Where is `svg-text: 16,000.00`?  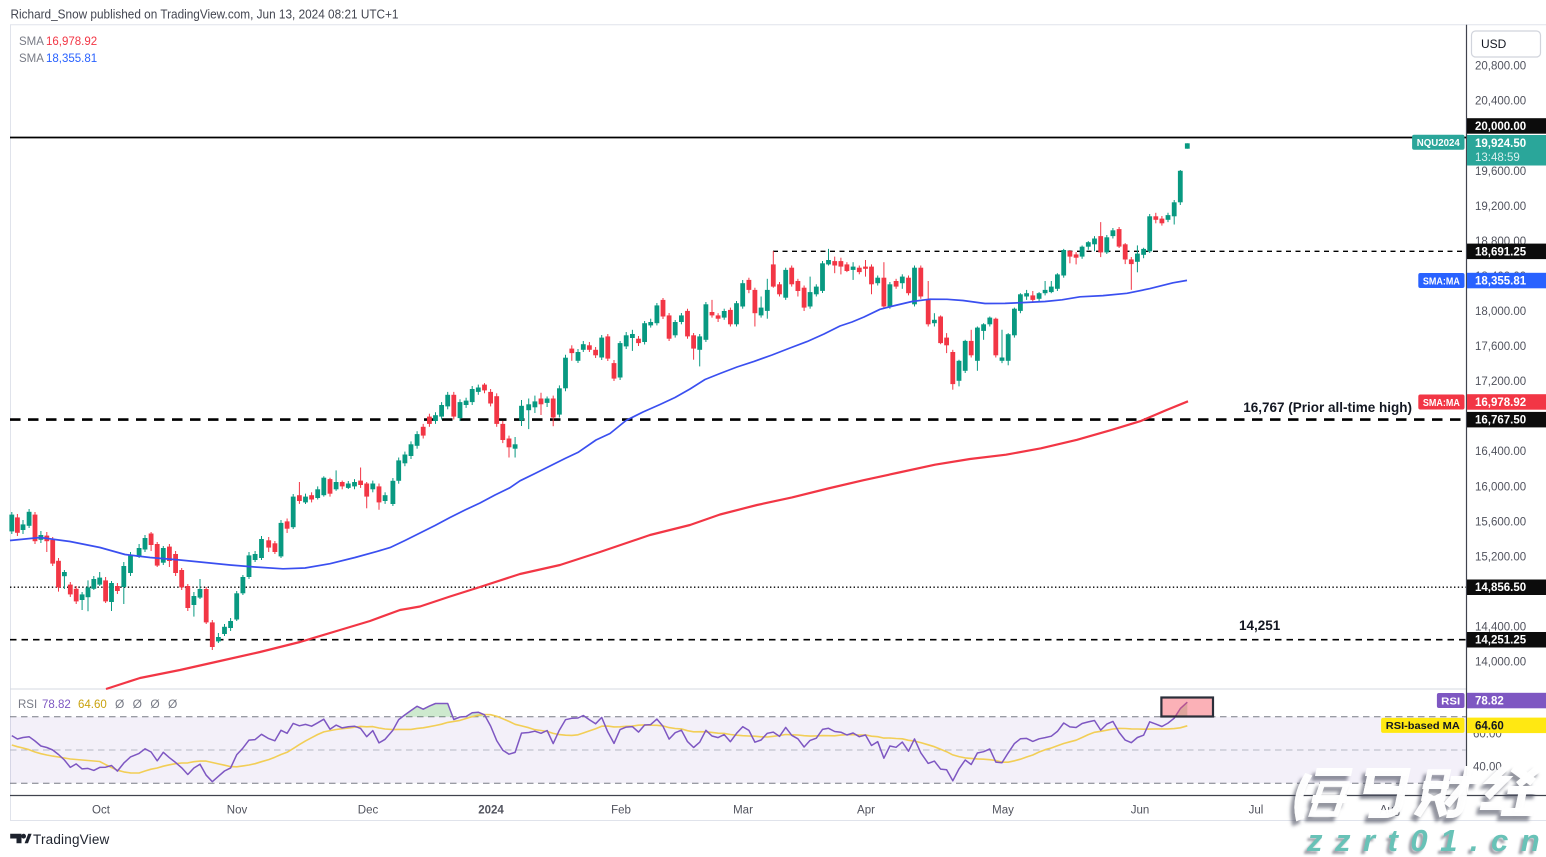
svg-text: 16,000.00 is located at coordinates (1500, 487).